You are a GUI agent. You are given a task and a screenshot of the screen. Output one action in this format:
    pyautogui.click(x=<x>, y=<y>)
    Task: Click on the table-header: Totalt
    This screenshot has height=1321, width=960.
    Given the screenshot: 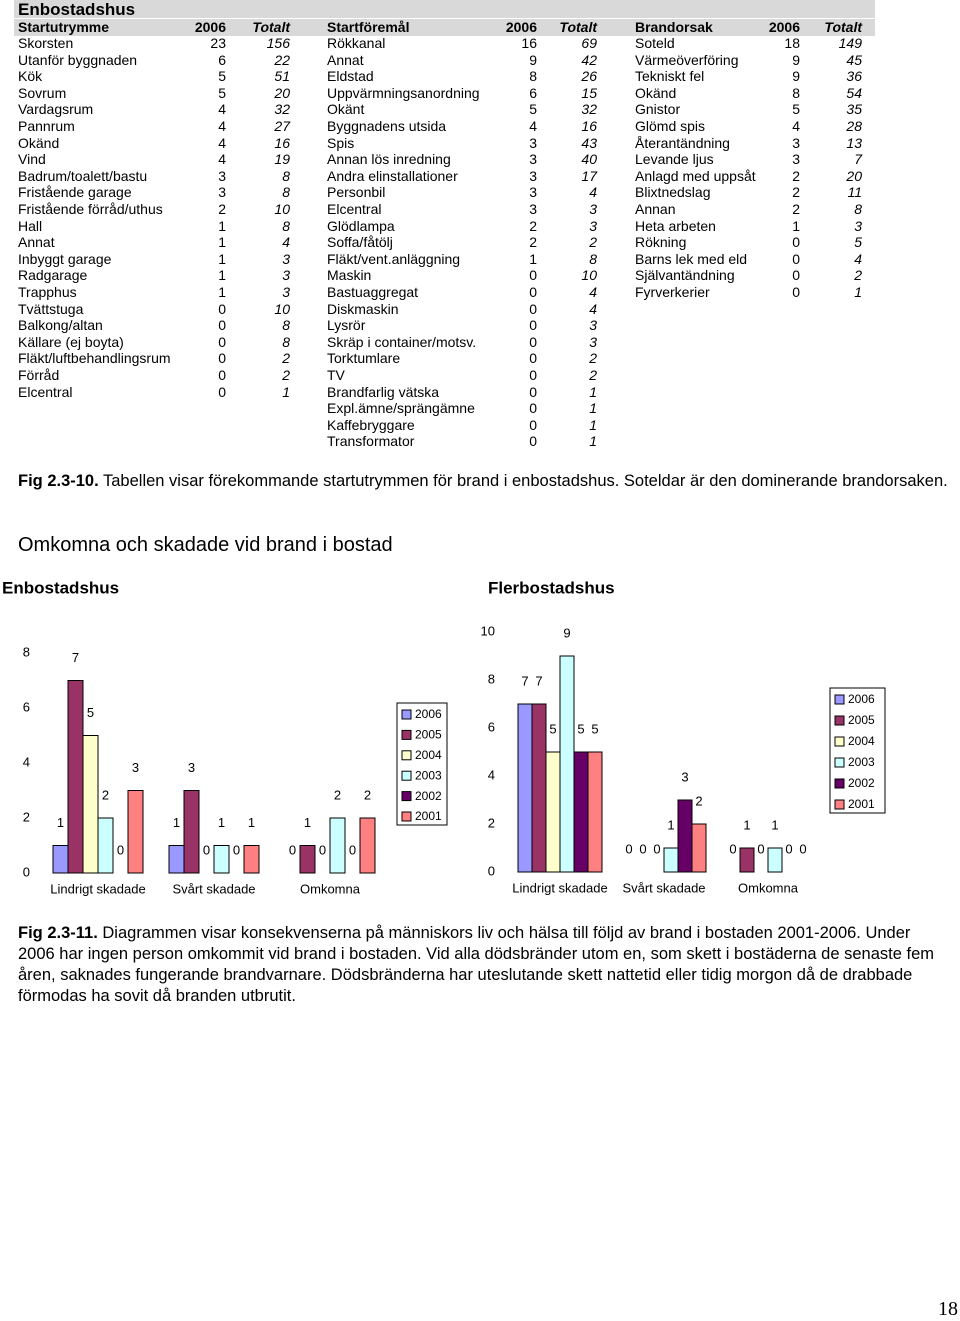 What is the action you would take?
    pyautogui.click(x=578, y=27)
    